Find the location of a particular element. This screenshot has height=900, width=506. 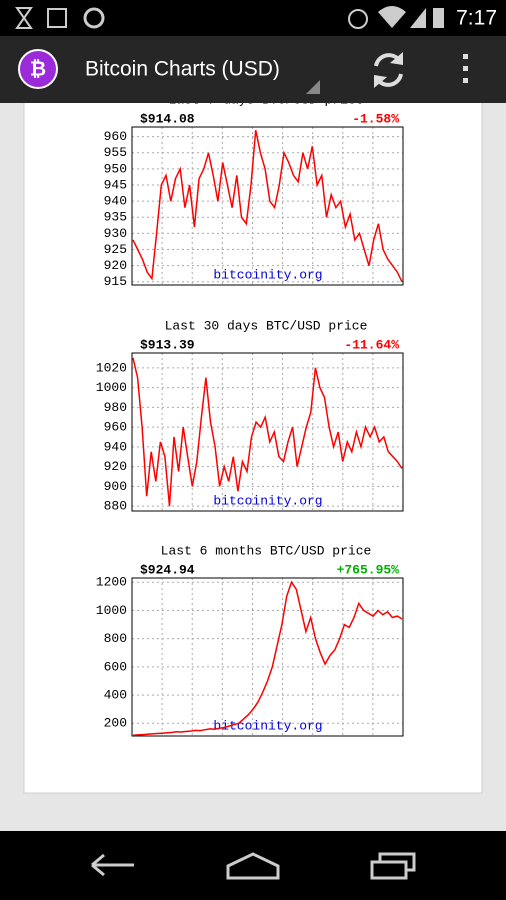

battery-icon is located at coordinates (438, 18).